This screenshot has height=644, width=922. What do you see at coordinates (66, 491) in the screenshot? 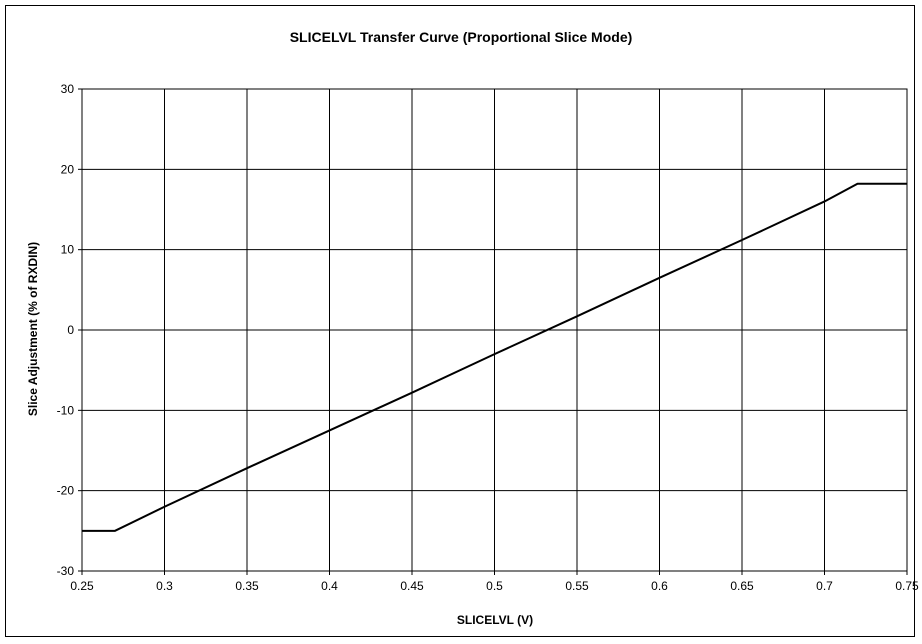
I see `y-tick-label: -20` at bounding box center [66, 491].